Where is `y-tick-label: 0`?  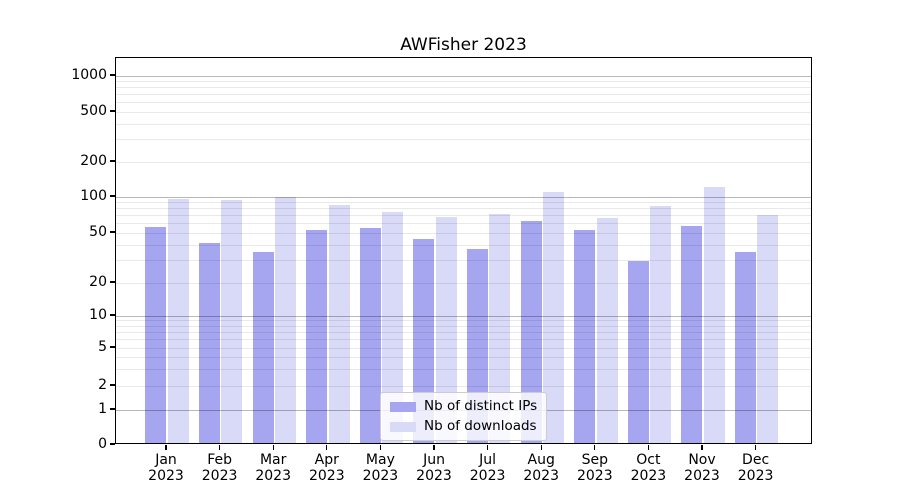 y-tick-label: 0 is located at coordinates (102, 444).